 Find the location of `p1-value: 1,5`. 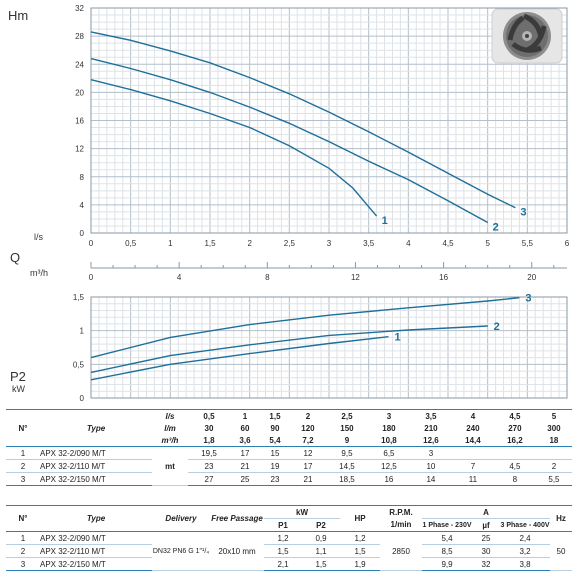

p1-value: 1,5 is located at coordinates (283, 551).